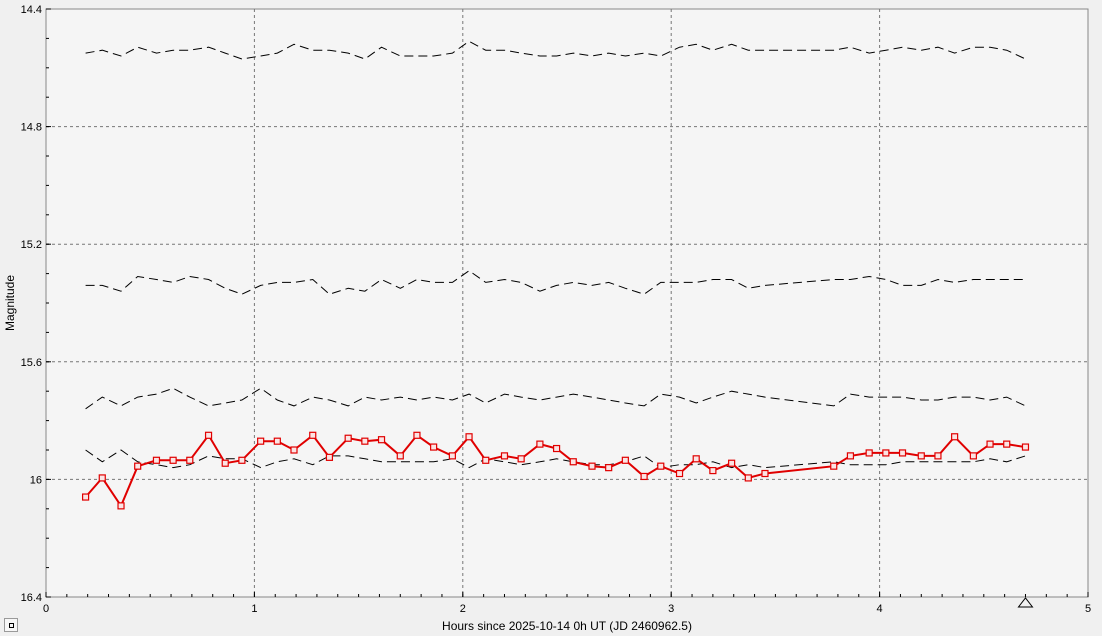  Describe the element at coordinates (1088, 609) in the screenshot. I see `x-tick-label: 5` at that location.